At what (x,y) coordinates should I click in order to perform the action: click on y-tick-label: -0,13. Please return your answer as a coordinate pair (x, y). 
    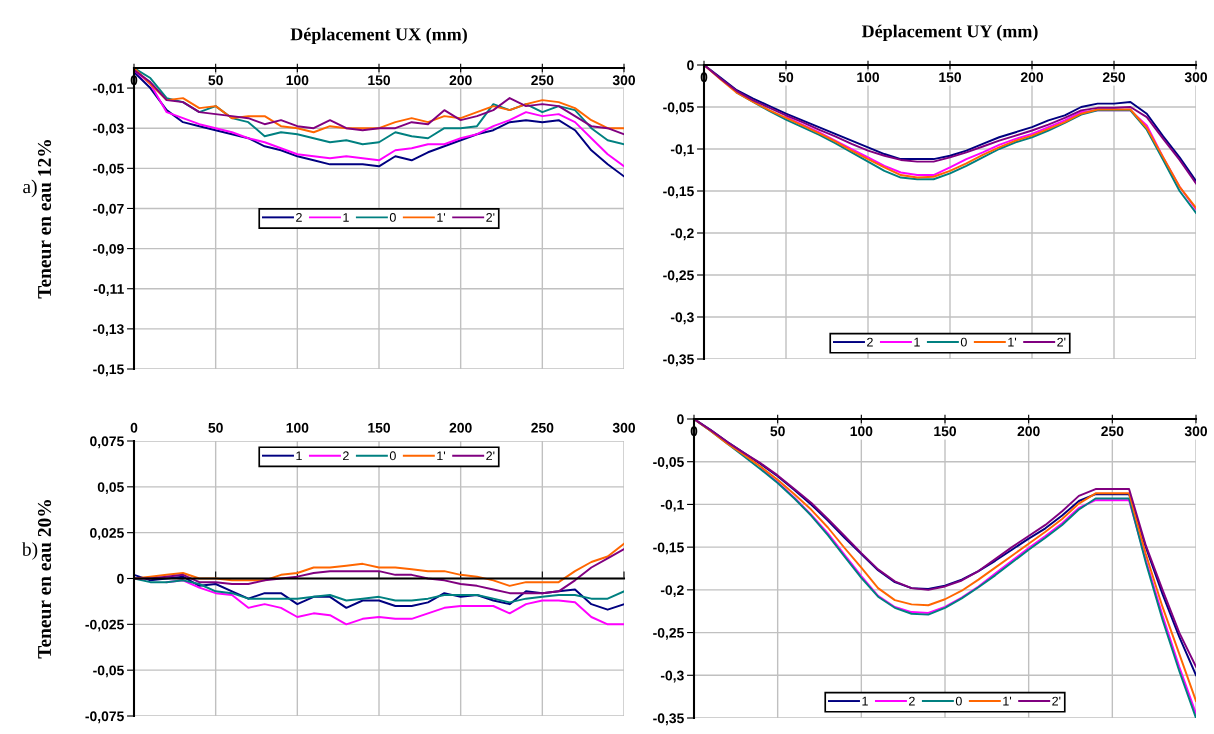
    Looking at the image, I should click on (108, 330).